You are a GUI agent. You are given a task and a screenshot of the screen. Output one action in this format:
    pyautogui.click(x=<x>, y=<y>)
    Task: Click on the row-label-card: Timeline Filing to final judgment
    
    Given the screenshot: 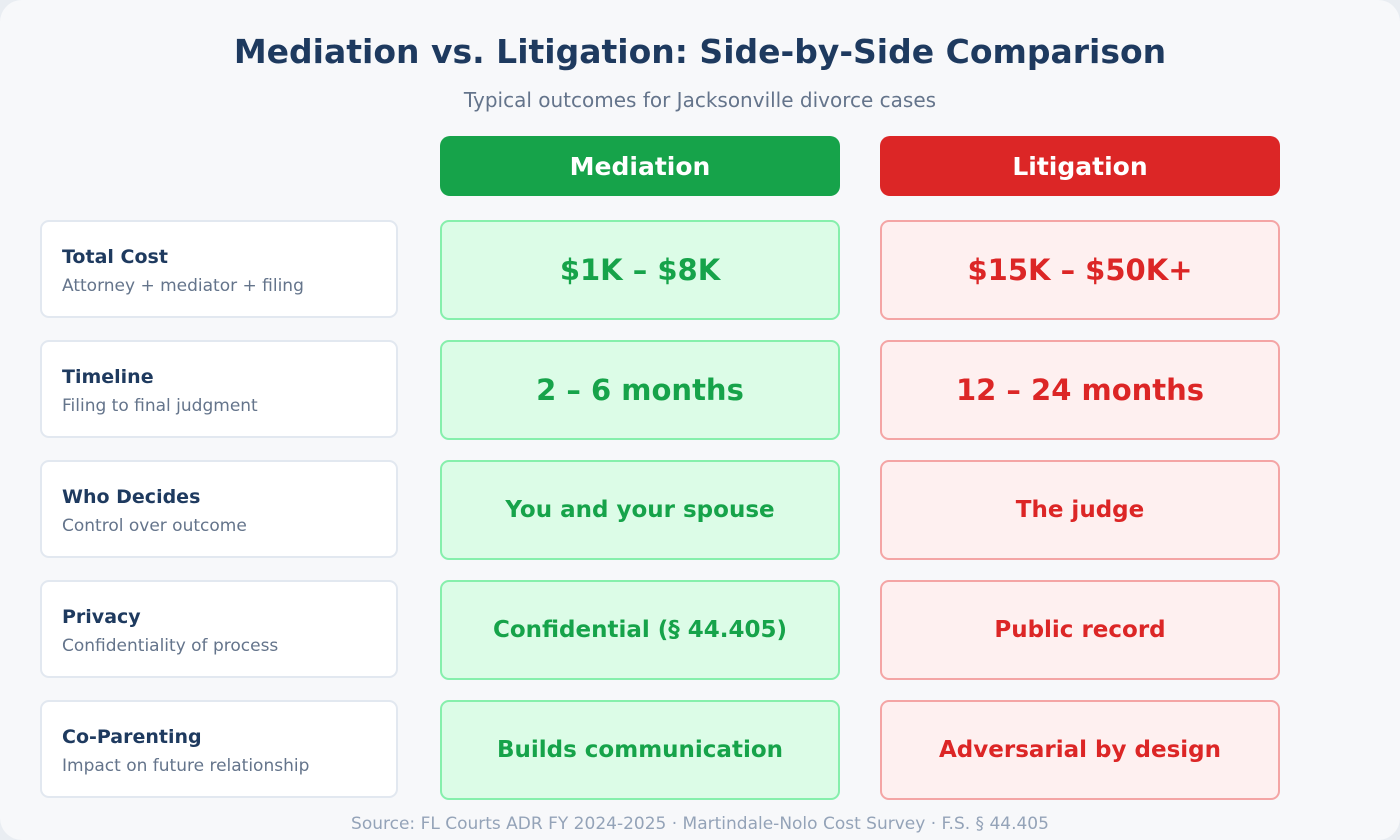 What is the action you would take?
    pyautogui.click(x=219, y=389)
    